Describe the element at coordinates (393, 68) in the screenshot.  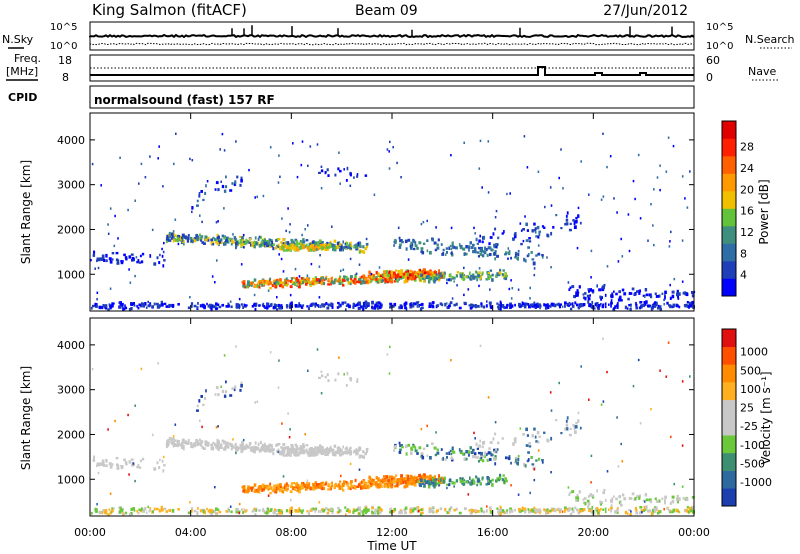
I see `frequency-panel: Freq. [MHz] 18 8 60 0 Nave` at that location.